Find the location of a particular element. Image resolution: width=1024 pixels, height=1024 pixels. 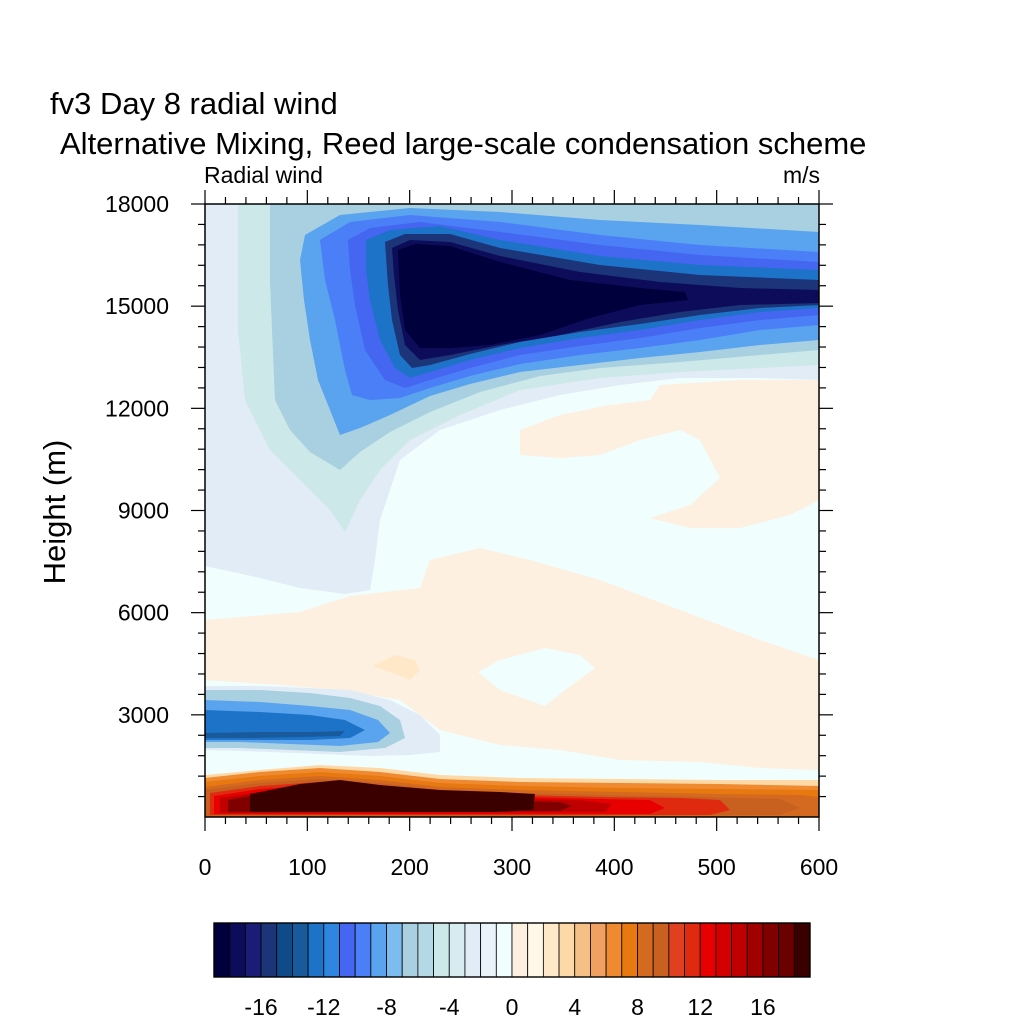

x-tick-label: 500 is located at coordinates (716, 867).